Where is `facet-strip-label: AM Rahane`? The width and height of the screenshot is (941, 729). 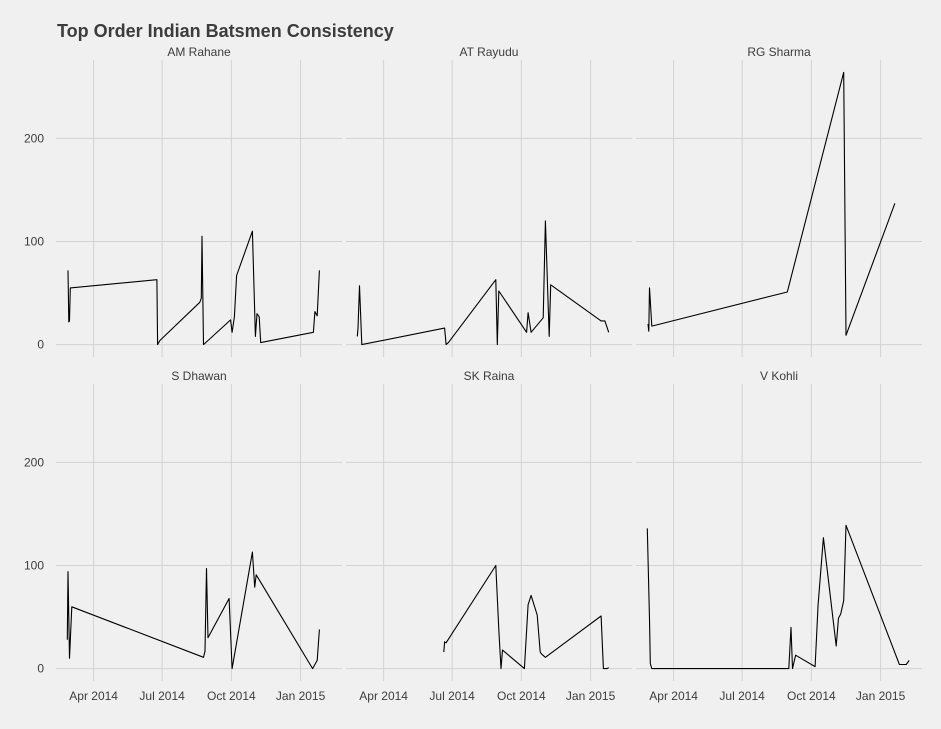 facet-strip-label: AM Rahane is located at coordinates (199, 52).